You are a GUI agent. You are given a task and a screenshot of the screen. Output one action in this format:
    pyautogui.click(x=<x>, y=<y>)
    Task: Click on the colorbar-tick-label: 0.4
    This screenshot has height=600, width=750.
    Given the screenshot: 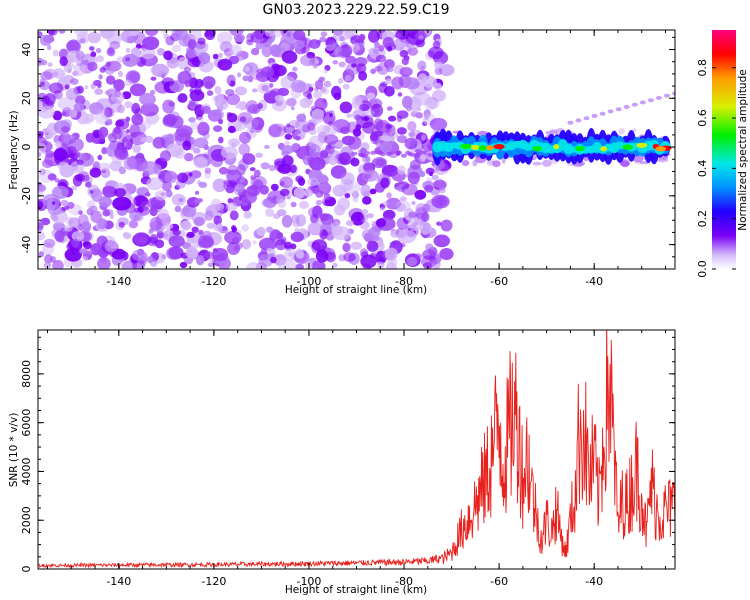 What is the action you would take?
    pyautogui.click(x=702, y=169)
    